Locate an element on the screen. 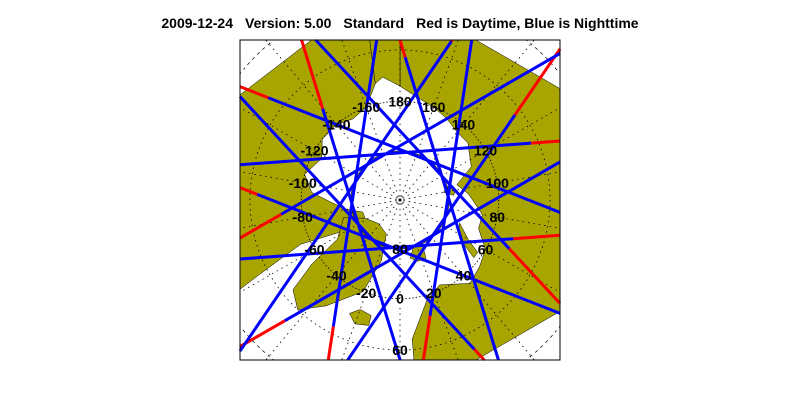  longitude-label: -120 is located at coordinates (314, 151).